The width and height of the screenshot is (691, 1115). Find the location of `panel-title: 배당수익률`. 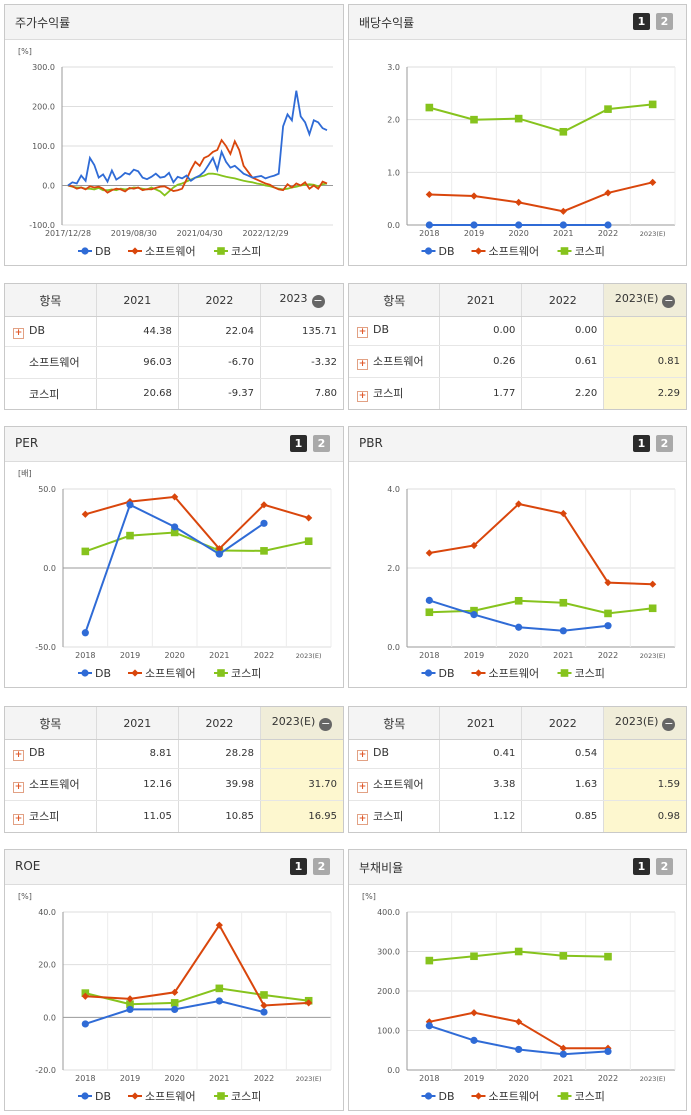

panel-title: 배당수익률 is located at coordinates (387, 23).